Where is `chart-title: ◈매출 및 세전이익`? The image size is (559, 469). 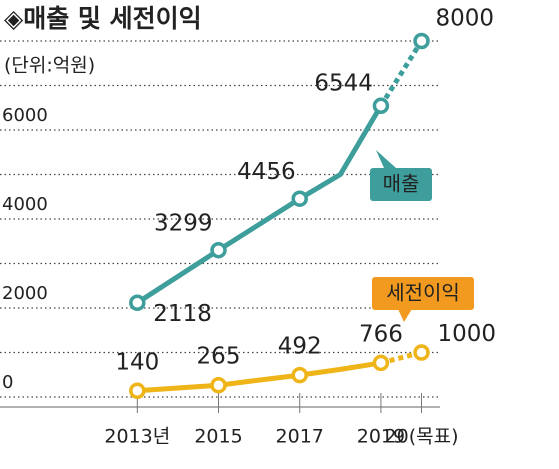
chart-title: ◈매출 및 세전이익 is located at coordinates (103, 18).